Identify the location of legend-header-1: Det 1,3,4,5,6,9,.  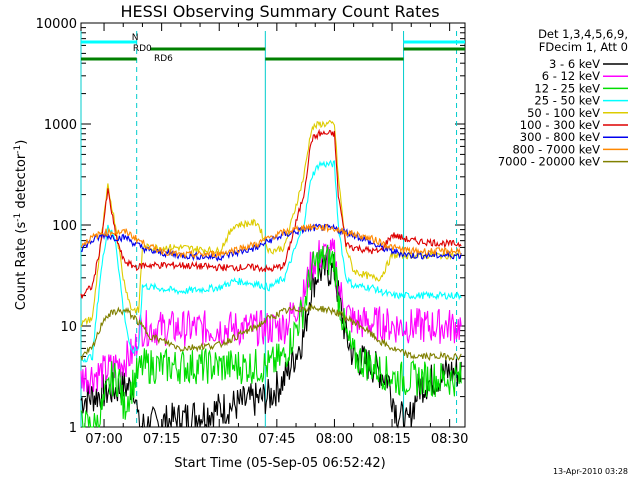
(583, 34).